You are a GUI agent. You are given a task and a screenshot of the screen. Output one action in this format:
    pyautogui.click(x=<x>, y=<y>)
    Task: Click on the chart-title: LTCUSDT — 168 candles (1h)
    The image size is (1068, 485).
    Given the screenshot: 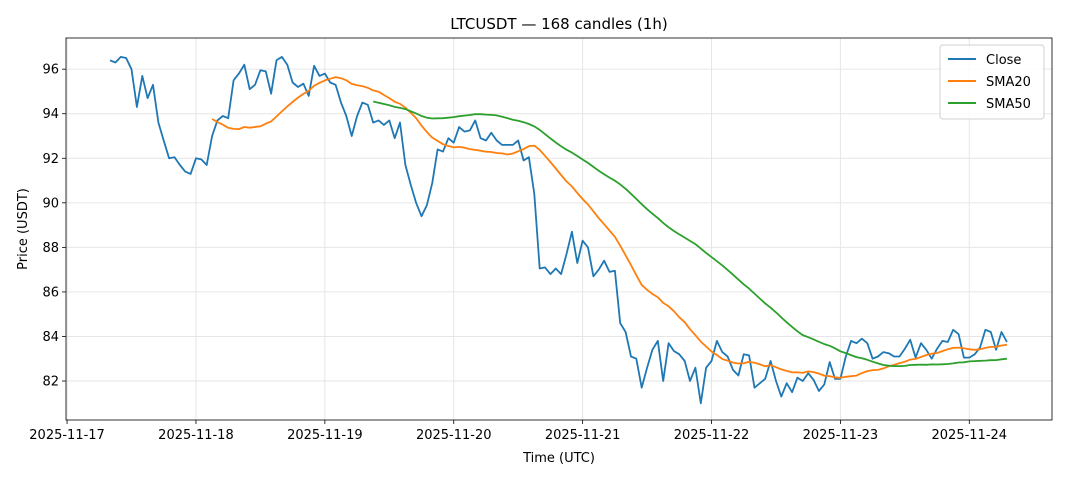 What is the action you would take?
    pyautogui.click(x=558, y=24)
    